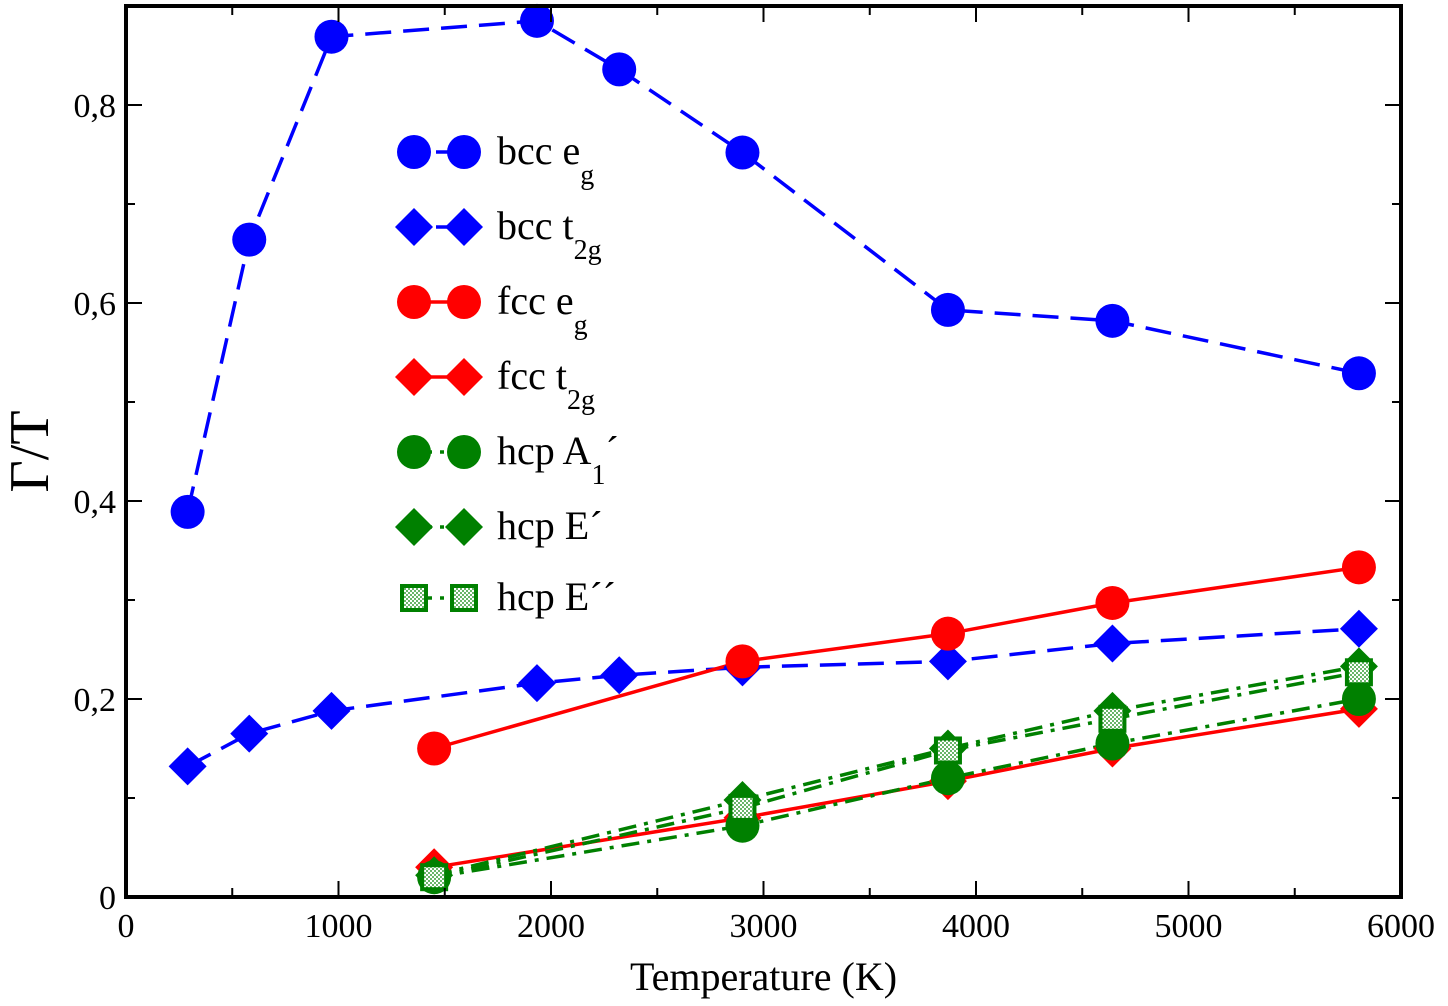 Image resolution: width=1448 pixels, height=1006 pixels. Describe the element at coordinates (546, 384) in the screenshot. I see `legend-label: fcc t2g` at that location.